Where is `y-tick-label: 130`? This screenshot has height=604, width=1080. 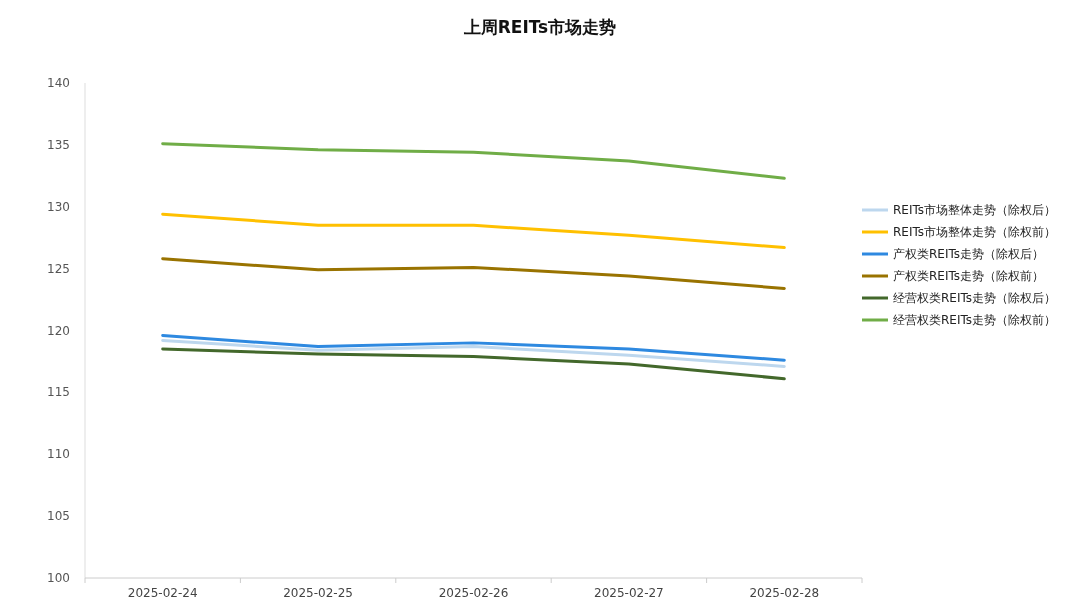 y-tick-label: 130 is located at coordinates (58, 206).